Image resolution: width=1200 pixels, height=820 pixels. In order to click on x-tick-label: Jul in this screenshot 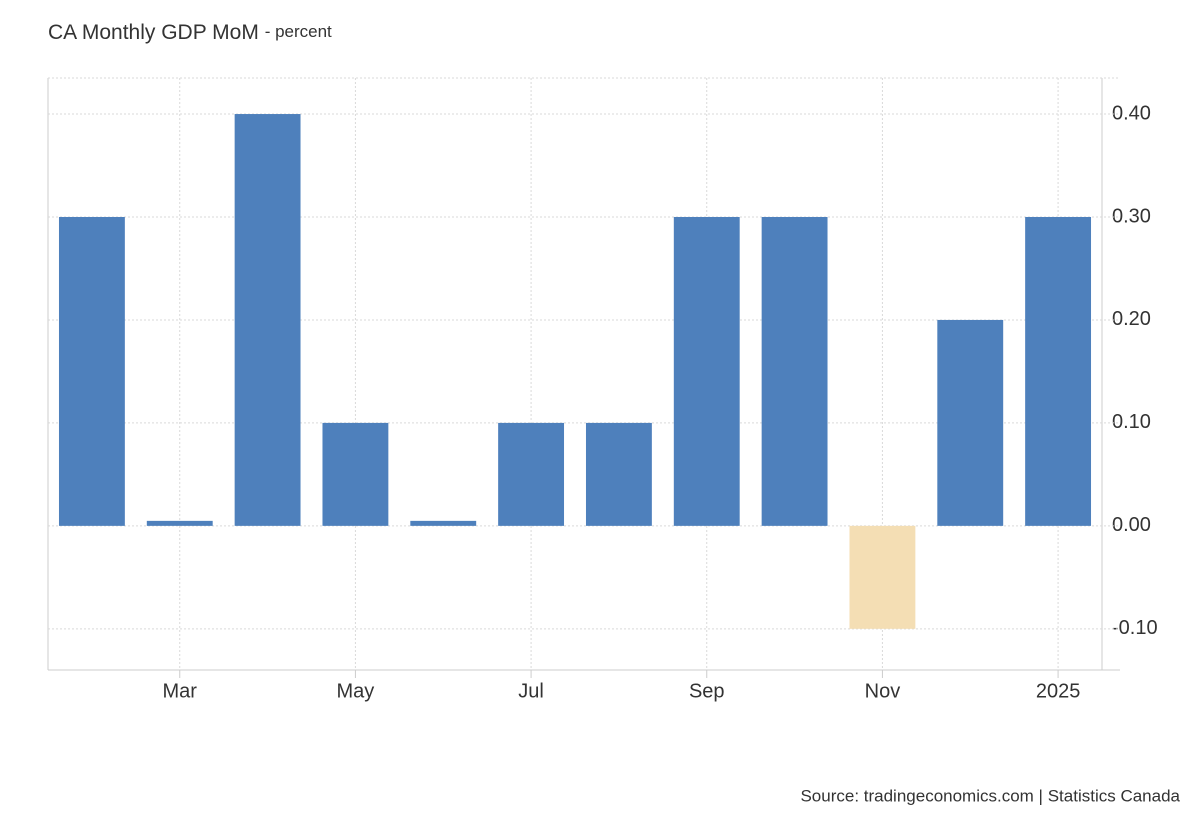, I will do `click(531, 691)`.